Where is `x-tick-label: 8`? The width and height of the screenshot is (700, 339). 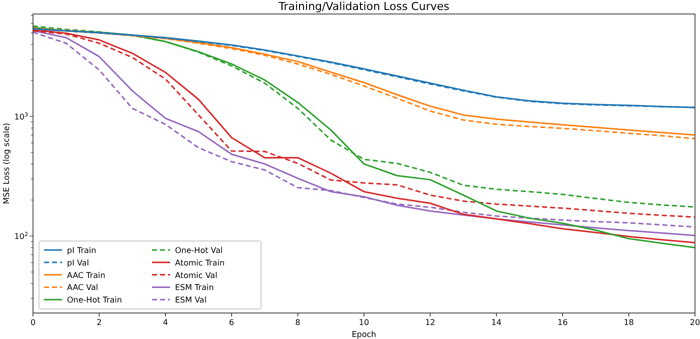 x-tick-label: 8 is located at coordinates (297, 322).